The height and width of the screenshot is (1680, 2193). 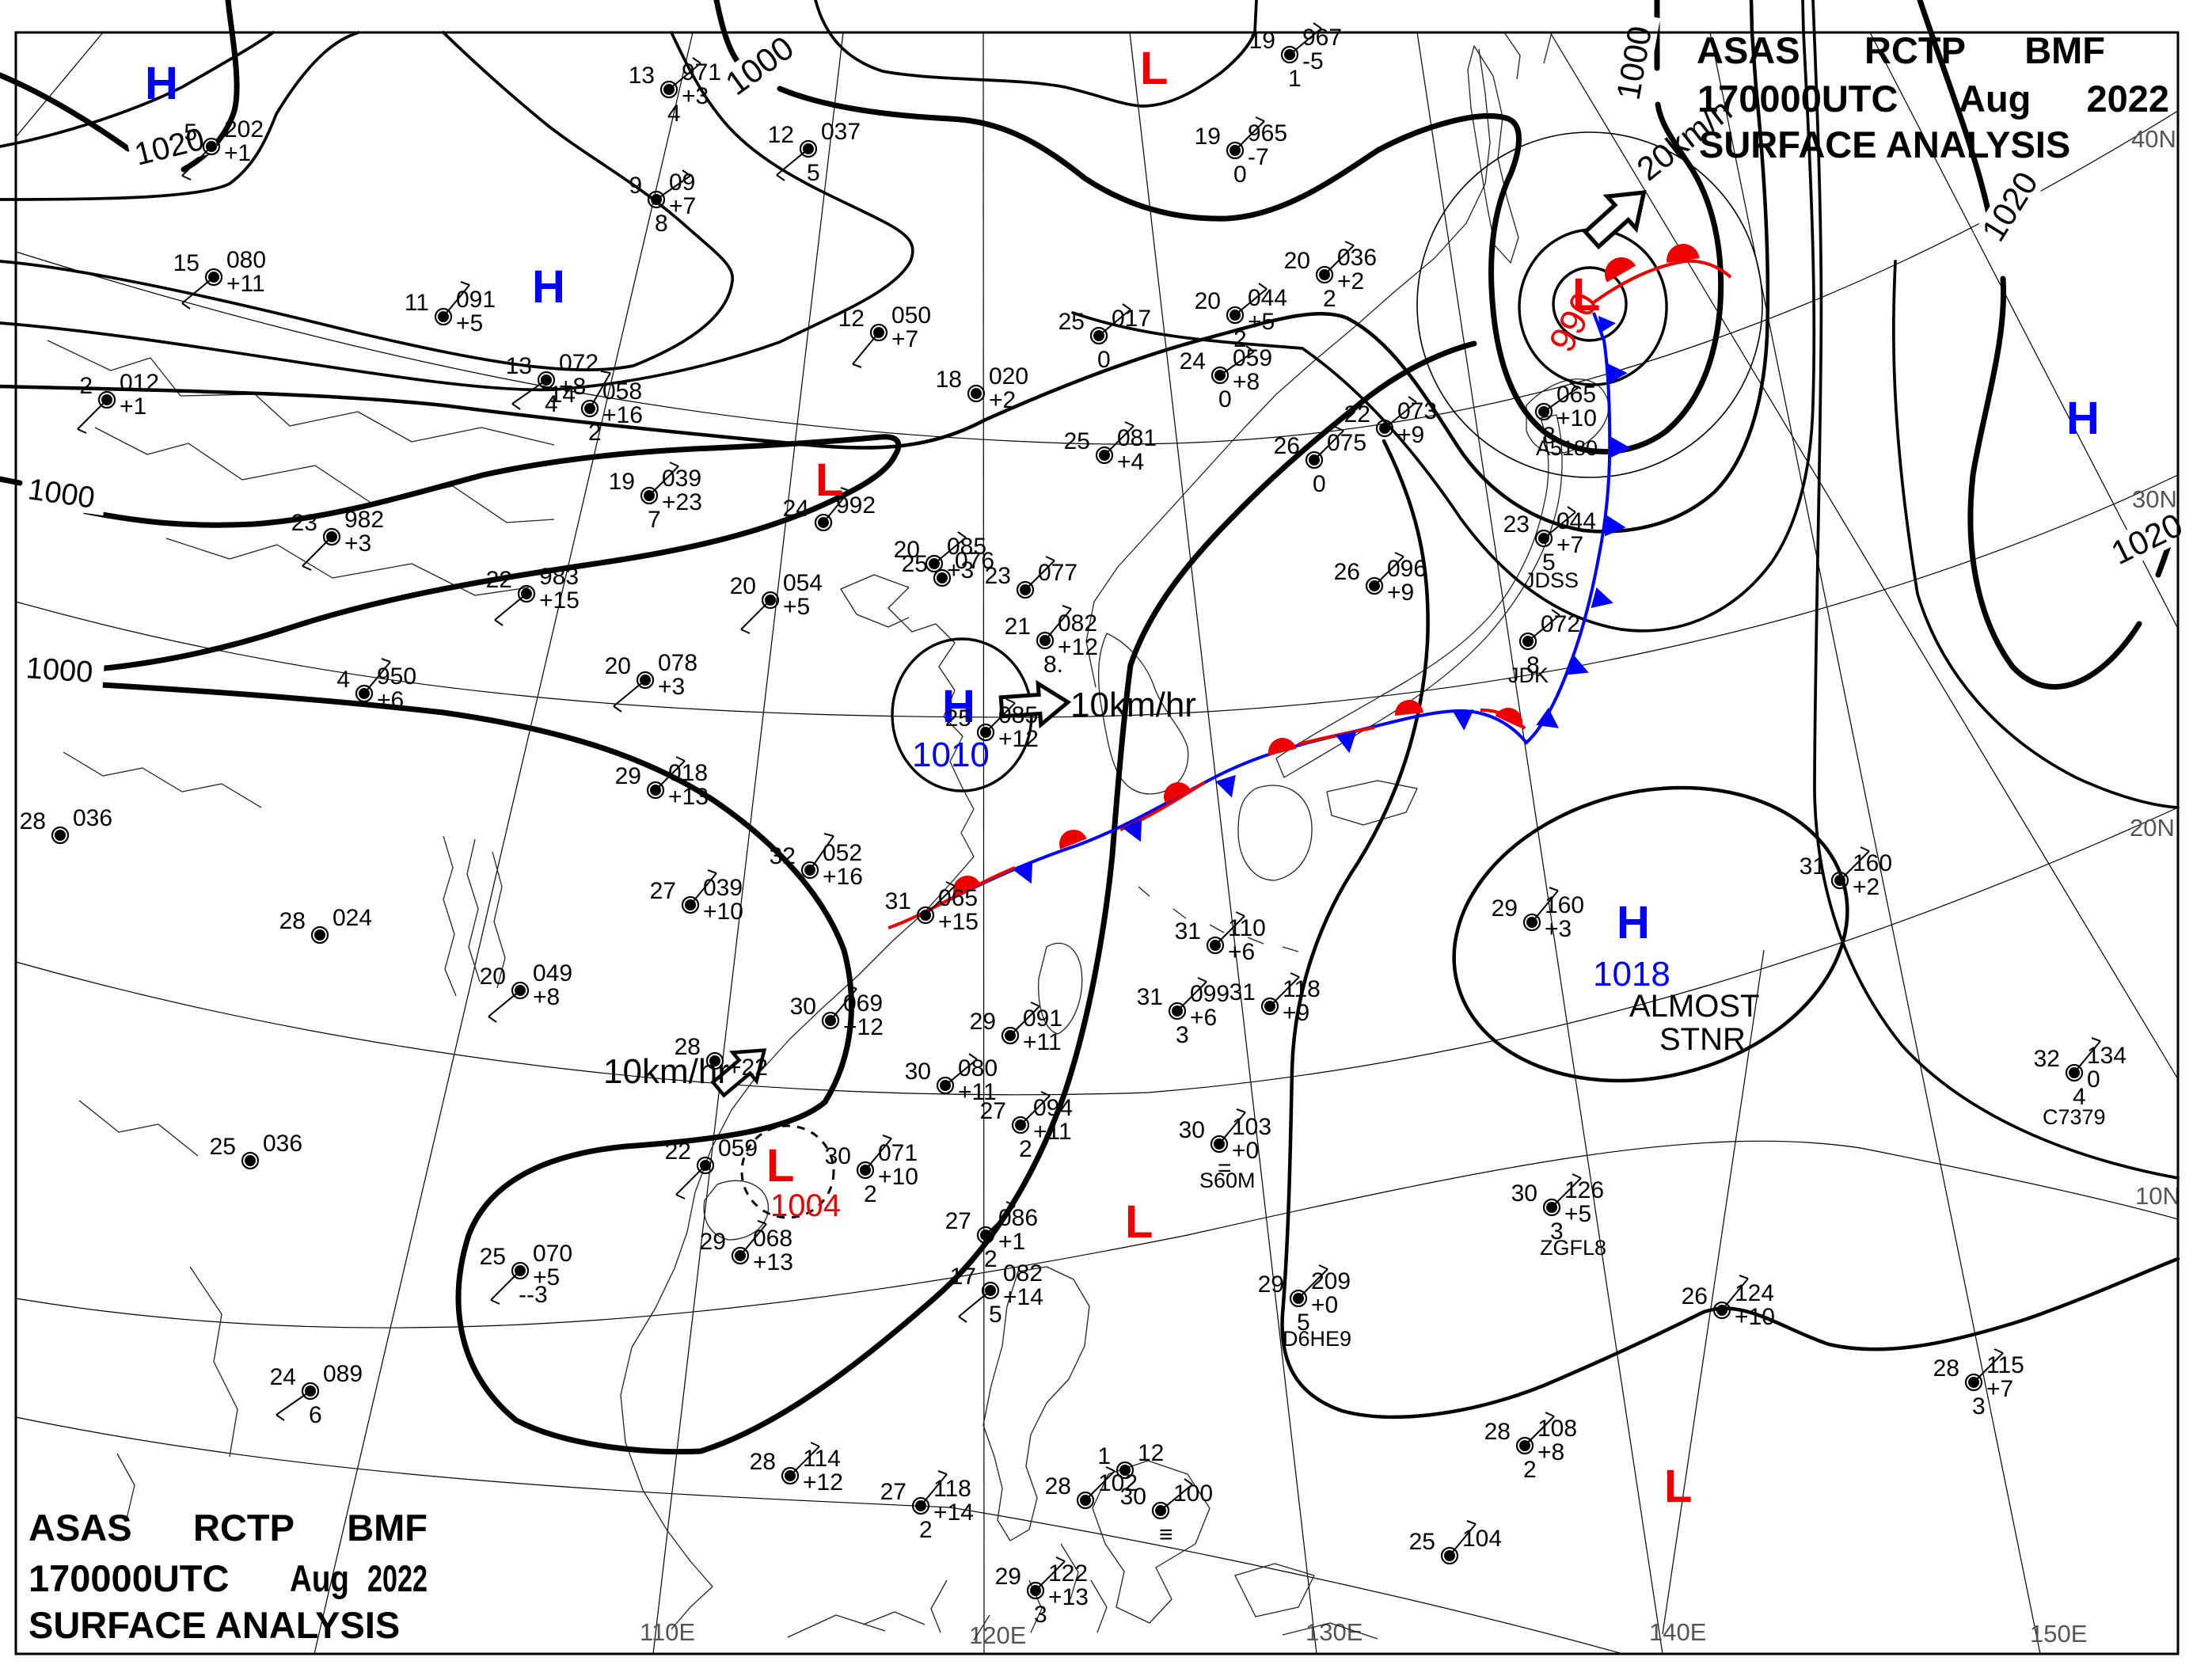 What do you see at coordinates (1008, 376) in the screenshot?
I see `svg-text: 020` at bounding box center [1008, 376].